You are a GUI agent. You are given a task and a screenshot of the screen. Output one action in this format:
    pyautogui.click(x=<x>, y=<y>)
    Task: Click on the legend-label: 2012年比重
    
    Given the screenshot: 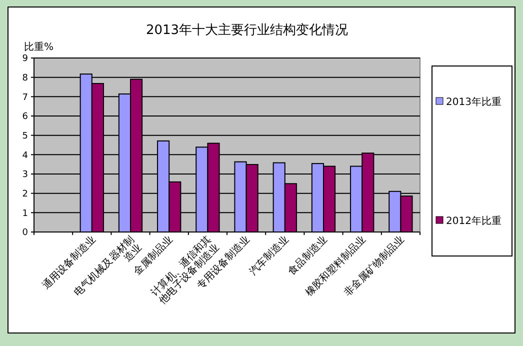 What is the action you would take?
    pyautogui.click(x=474, y=221)
    